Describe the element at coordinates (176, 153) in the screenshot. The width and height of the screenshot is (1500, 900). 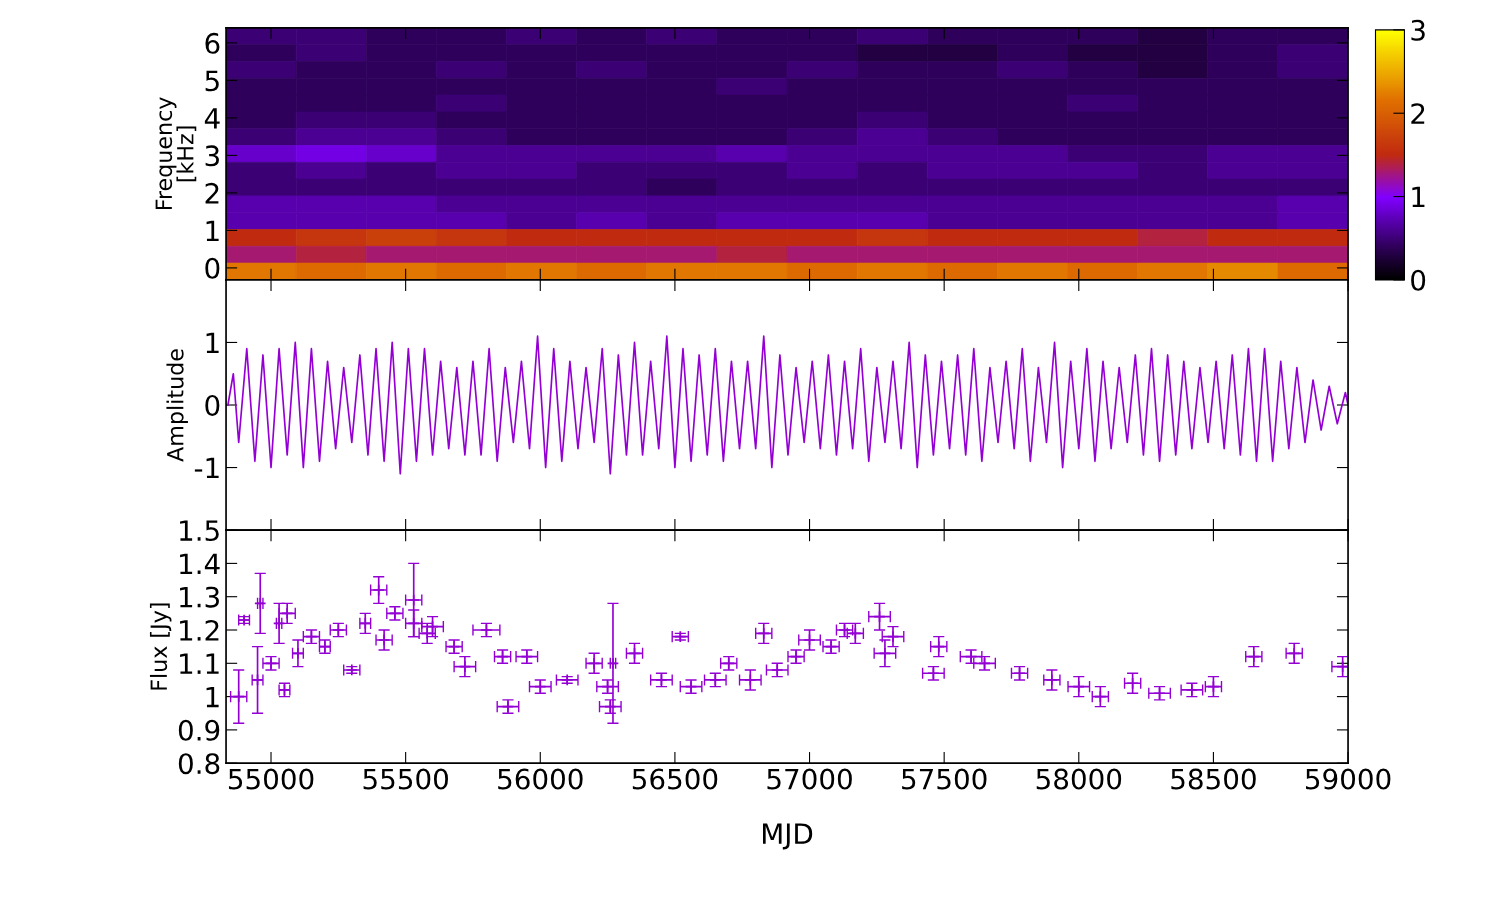
I see `y-axis-title: Frequency [kHz]` at that location.